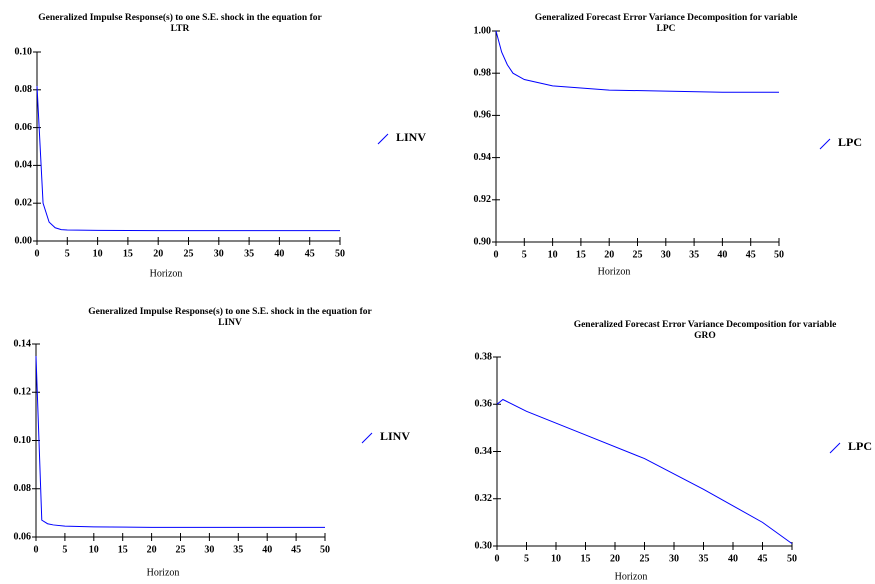  I want to click on y-tick-label: 0.38, so click(484, 356).